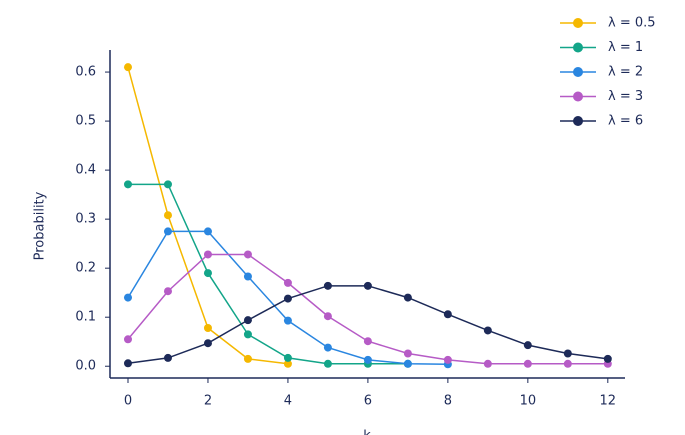 This screenshot has width=685, height=435. I want to click on x-axis-label: k, so click(367, 432).